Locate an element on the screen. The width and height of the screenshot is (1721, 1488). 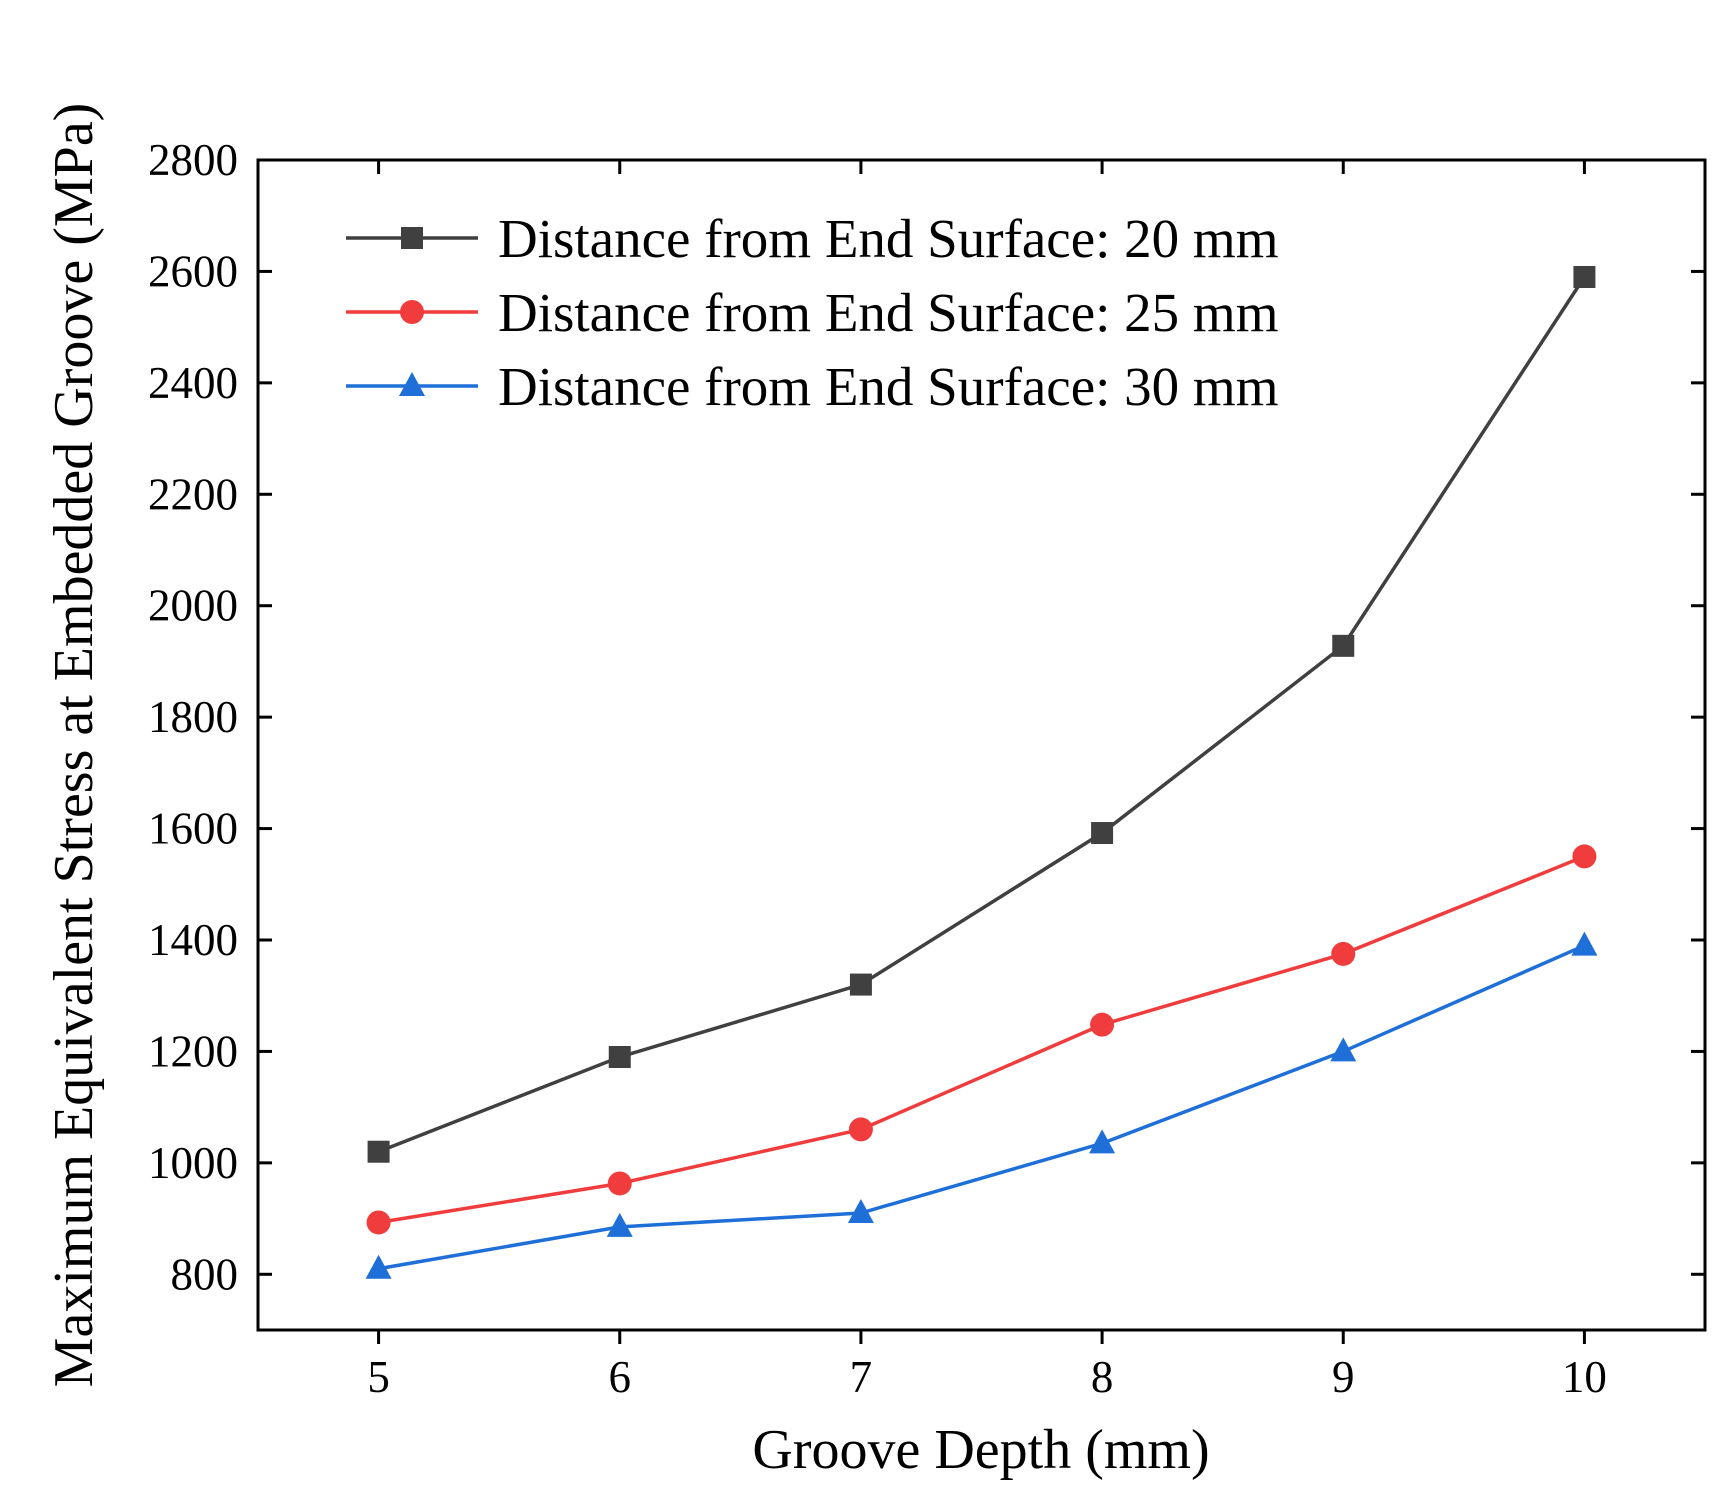
legend-item: Distance from End Surface: 25 mm is located at coordinates (812, 312).